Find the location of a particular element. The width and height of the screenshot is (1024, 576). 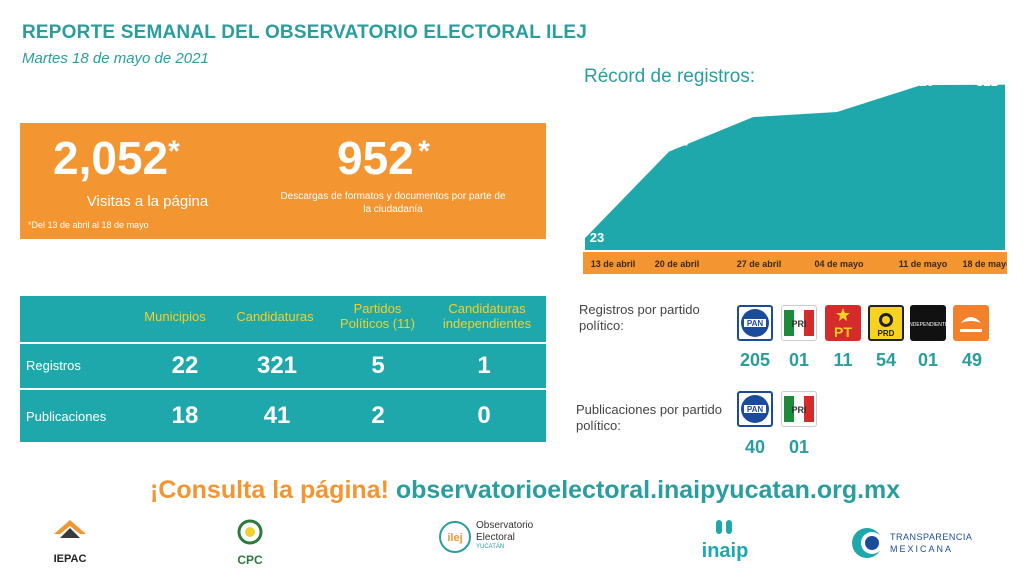

count-independiente: 01 is located at coordinates (928, 360).